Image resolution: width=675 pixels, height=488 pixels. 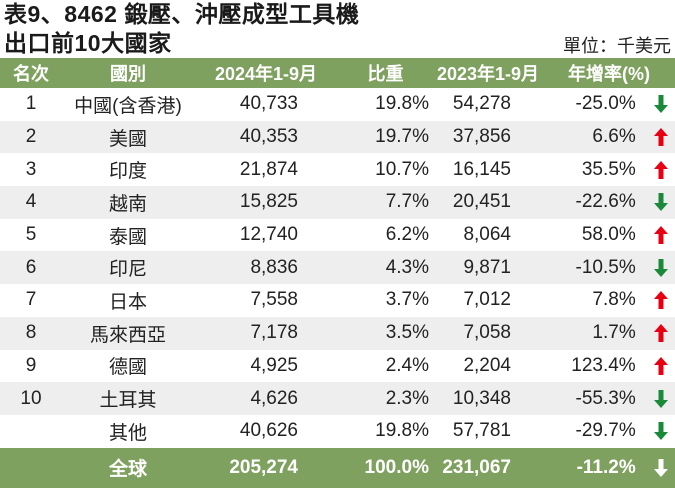 I want to click on row-share: 3.7%, so click(x=407, y=300).